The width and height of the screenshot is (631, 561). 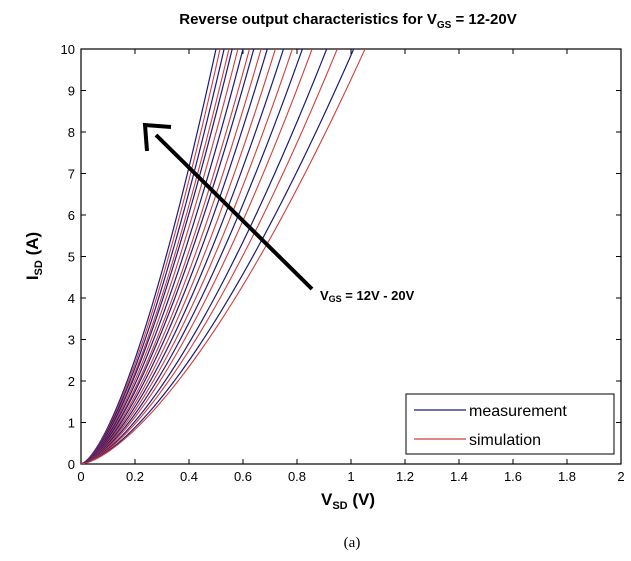 What do you see at coordinates (71, 91) in the screenshot?
I see `y-tick-label: 9` at bounding box center [71, 91].